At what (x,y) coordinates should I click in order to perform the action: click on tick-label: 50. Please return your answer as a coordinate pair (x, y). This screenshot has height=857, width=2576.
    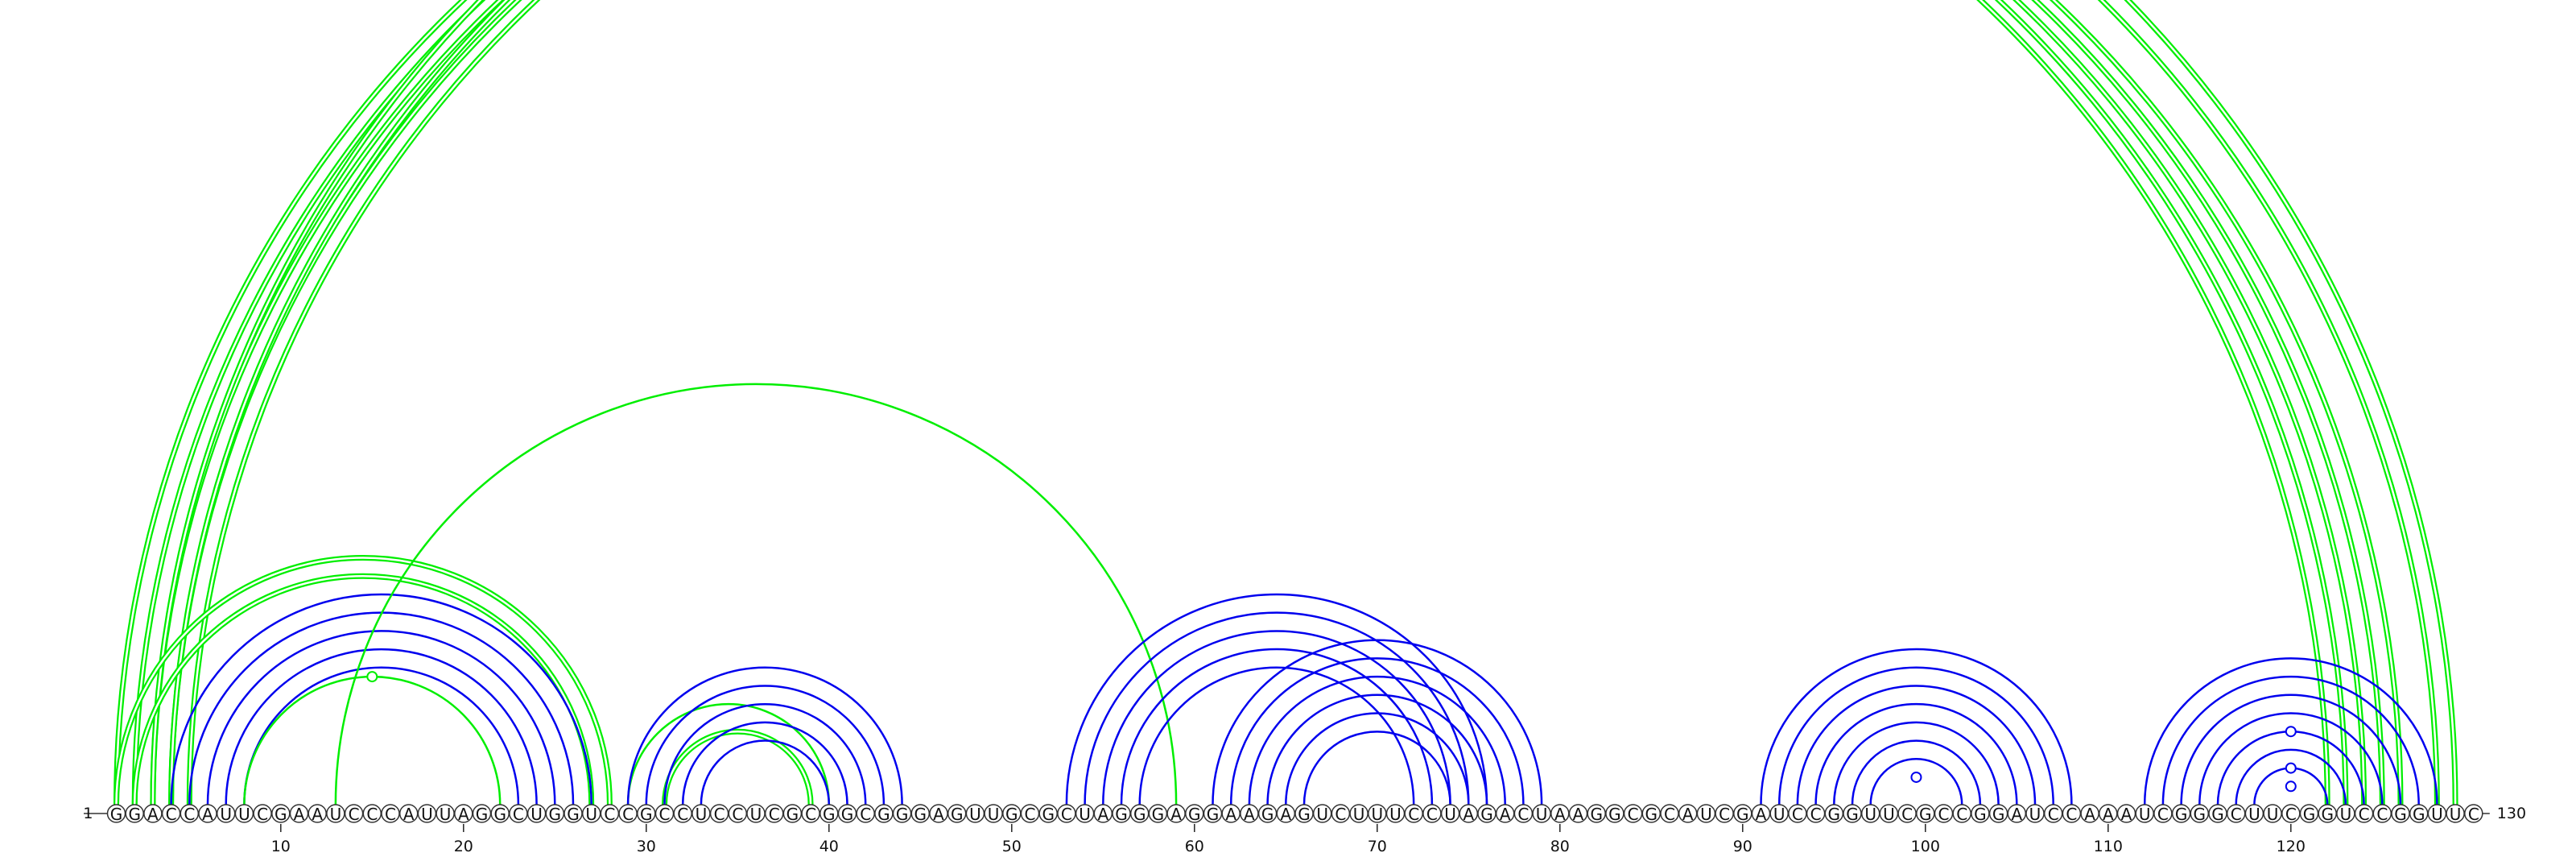
    Looking at the image, I should click on (1012, 846).